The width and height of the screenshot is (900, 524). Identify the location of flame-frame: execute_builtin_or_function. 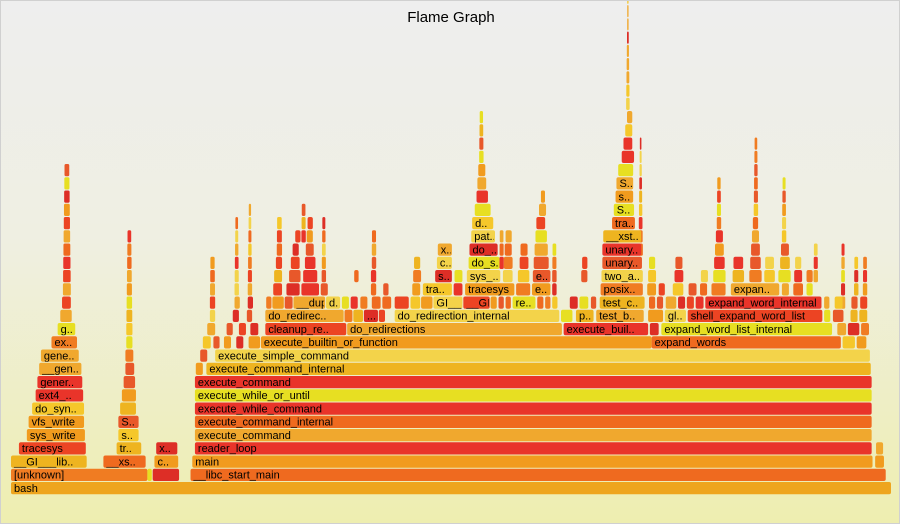
(456, 342).